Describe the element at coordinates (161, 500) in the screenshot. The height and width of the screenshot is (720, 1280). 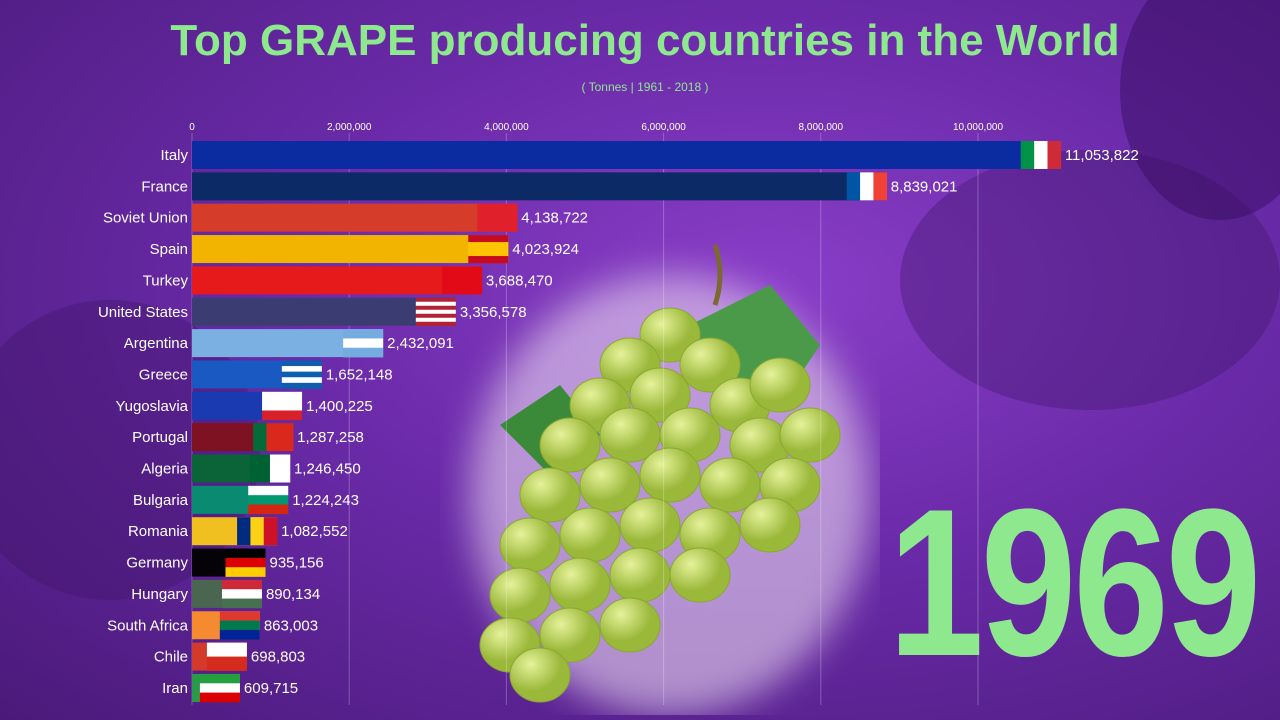
I see `country-label: Bulgaria` at that location.